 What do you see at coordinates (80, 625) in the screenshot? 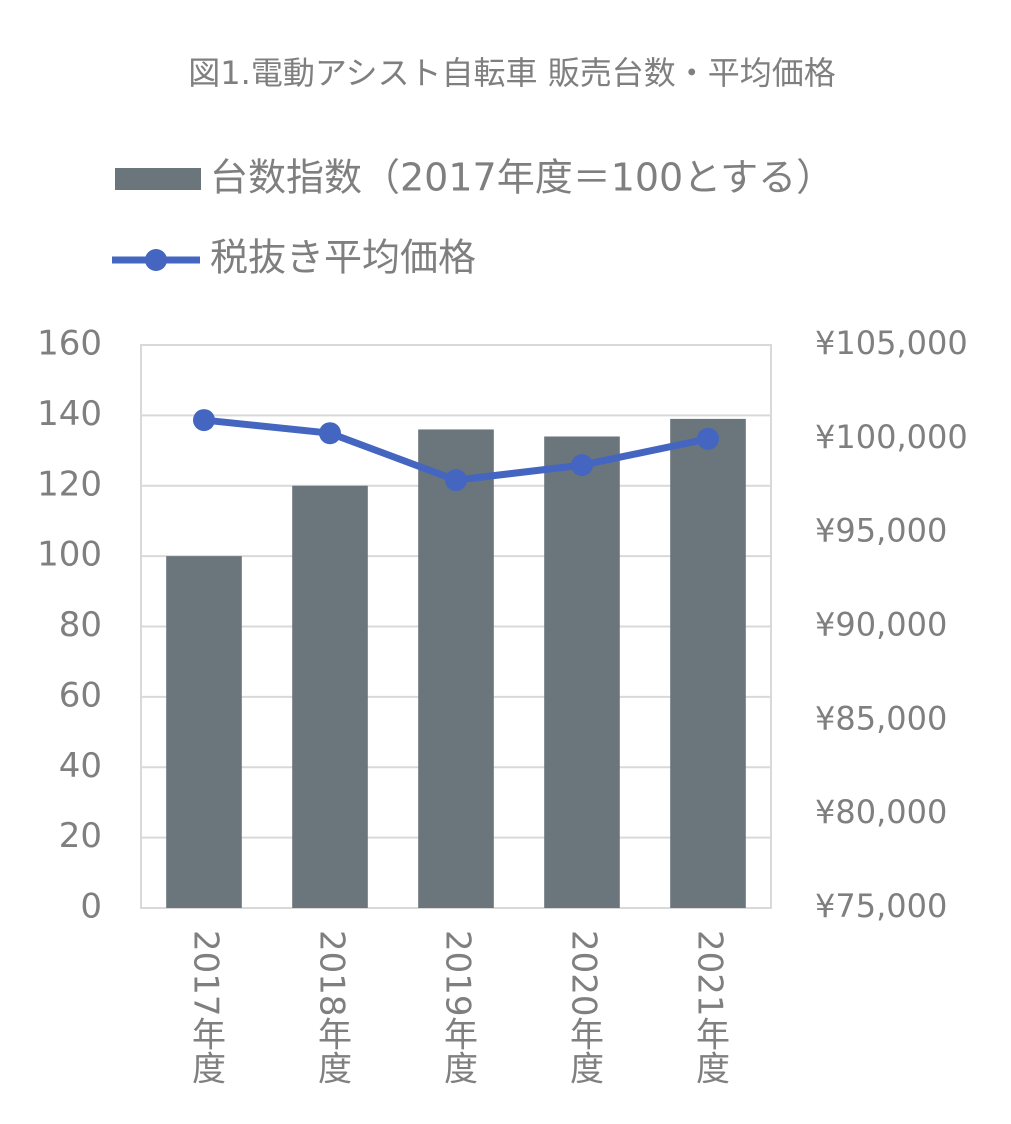
I see `y-tick-label: 80` at bounding box center [80, 625].